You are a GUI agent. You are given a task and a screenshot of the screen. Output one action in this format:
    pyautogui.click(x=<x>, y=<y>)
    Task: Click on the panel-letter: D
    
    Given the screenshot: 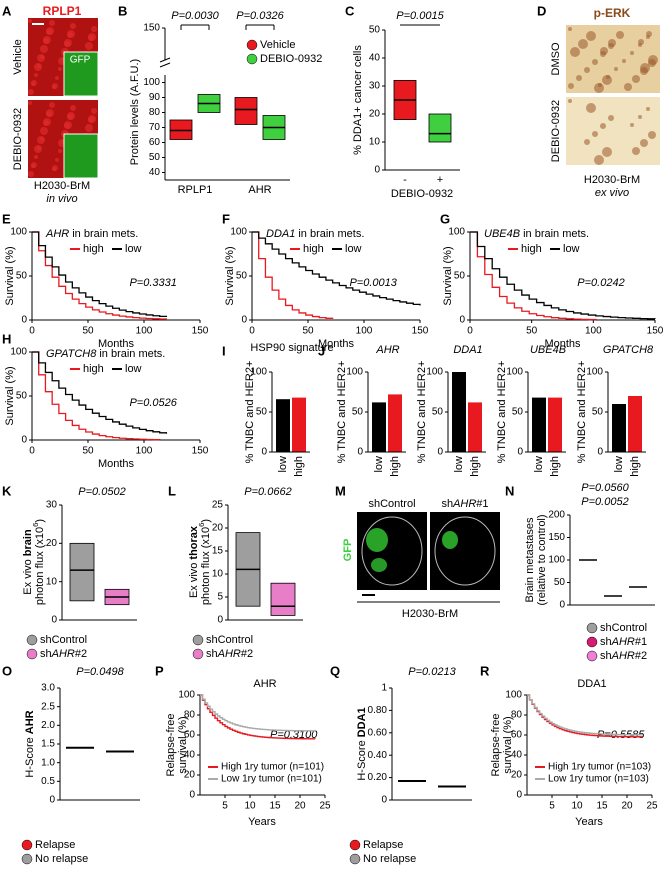 What is the action you would take?
    pyautogui.click(x=541, y=10)
    